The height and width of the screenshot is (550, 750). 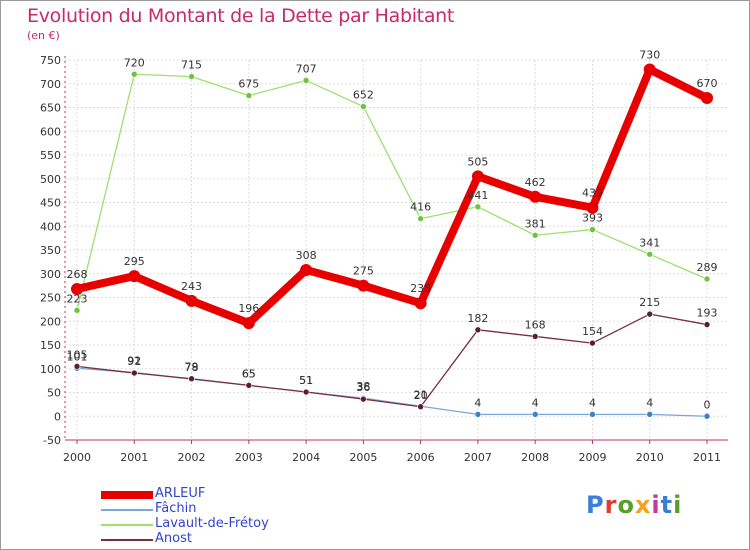 What do you see at coordinates (54, 393) in the screenshot?
I see `y-tick-label: 50` at bounding box center [54, 393].